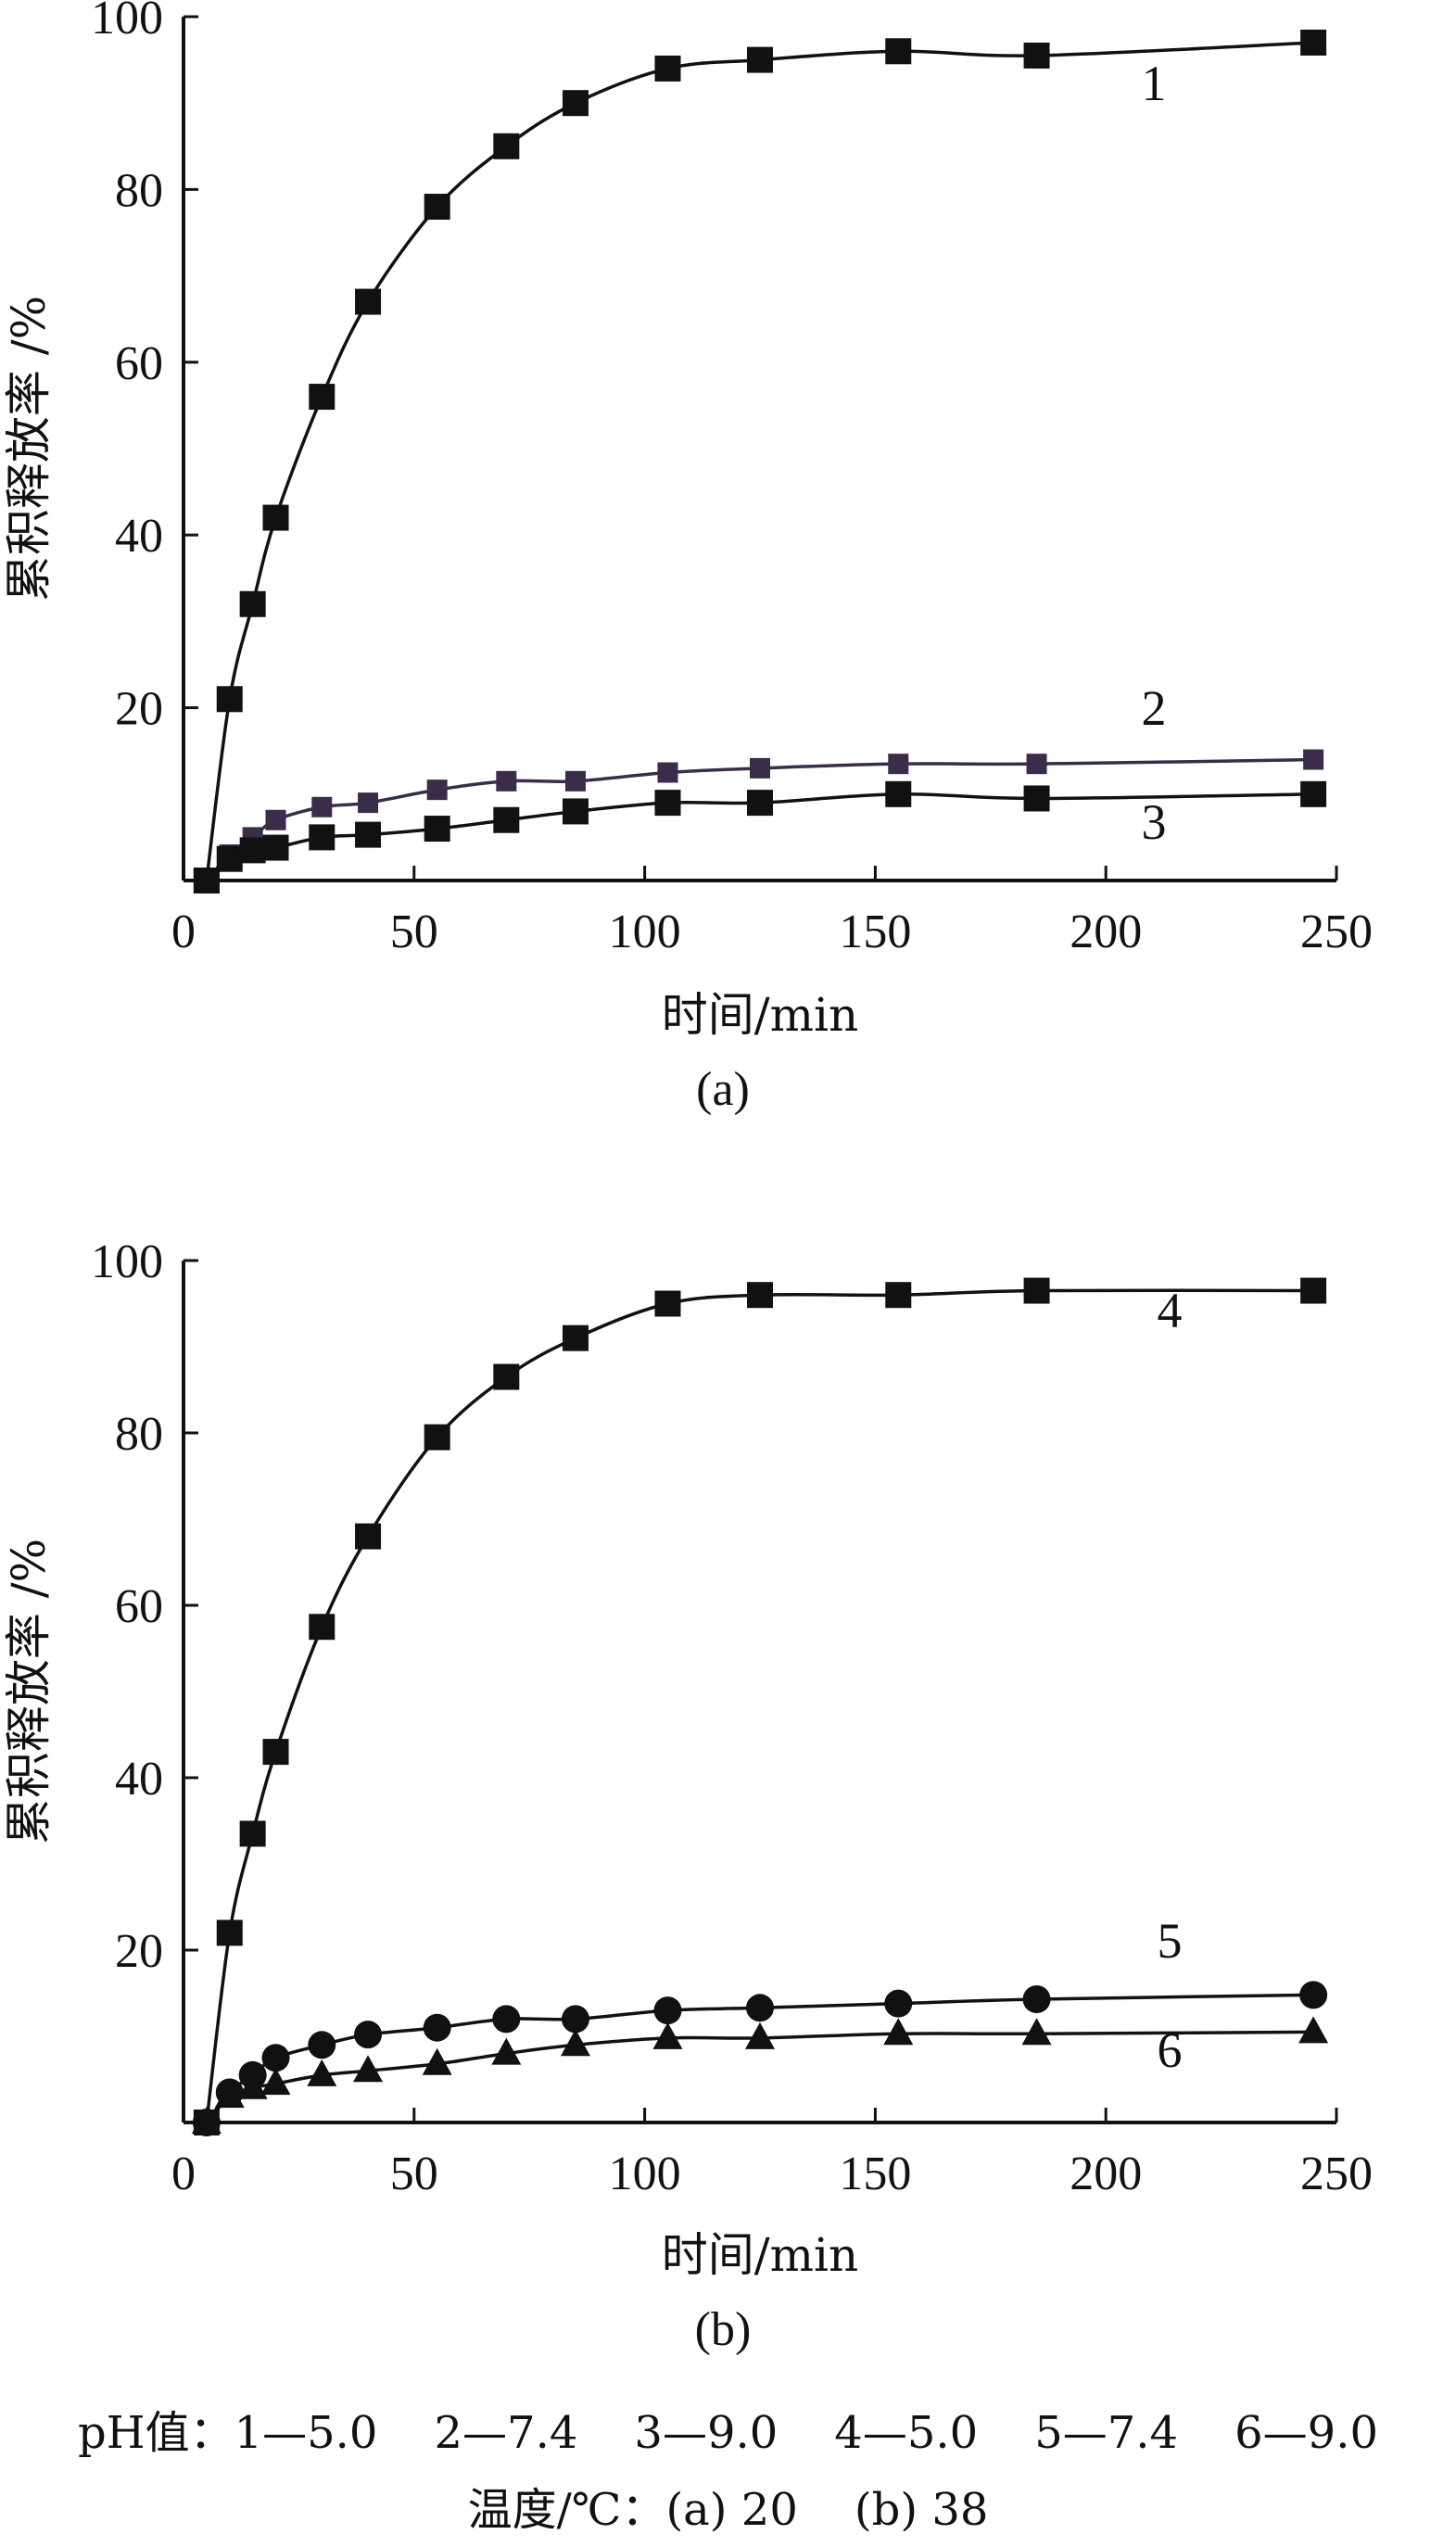 This screenshot has height=2547, width=1456. Describe the element at coordinates (1154, 822) in the screenshot. I see `series-label-3: 3` at that location.